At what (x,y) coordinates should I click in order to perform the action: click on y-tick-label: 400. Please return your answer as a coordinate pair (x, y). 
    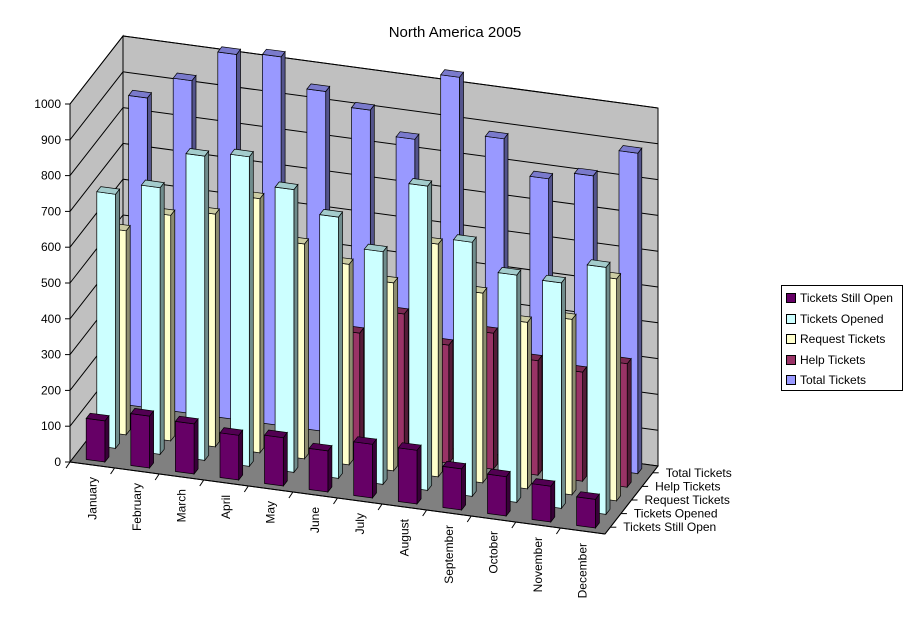
    Looking at the image, I should click on (51, 319).